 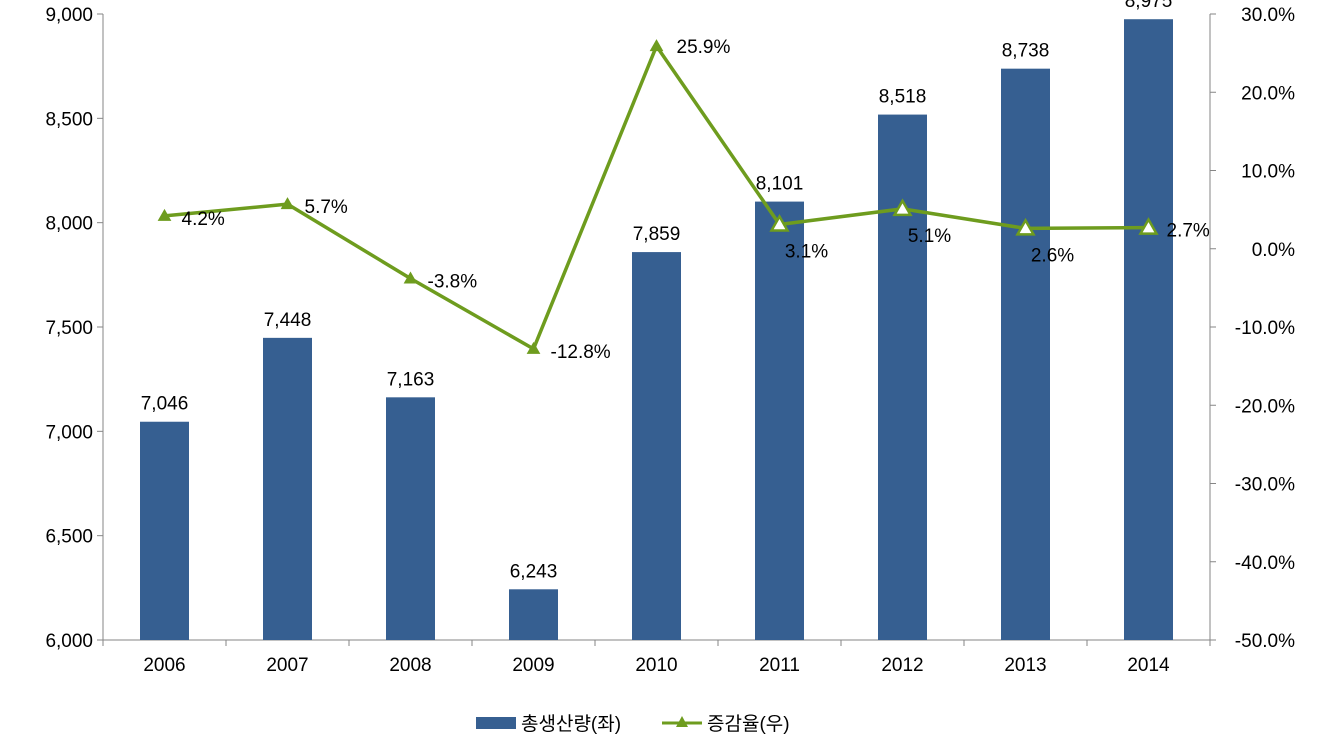 What do you see at coordinates (902, 665) in the screenshot?
I see `x-axis-tick-label: 2012` at bounding box center [902, 665].